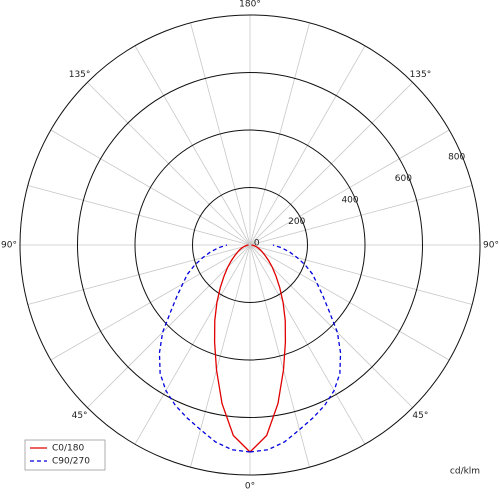  I want to click on r-tick-label: 0, so click(257, 244).